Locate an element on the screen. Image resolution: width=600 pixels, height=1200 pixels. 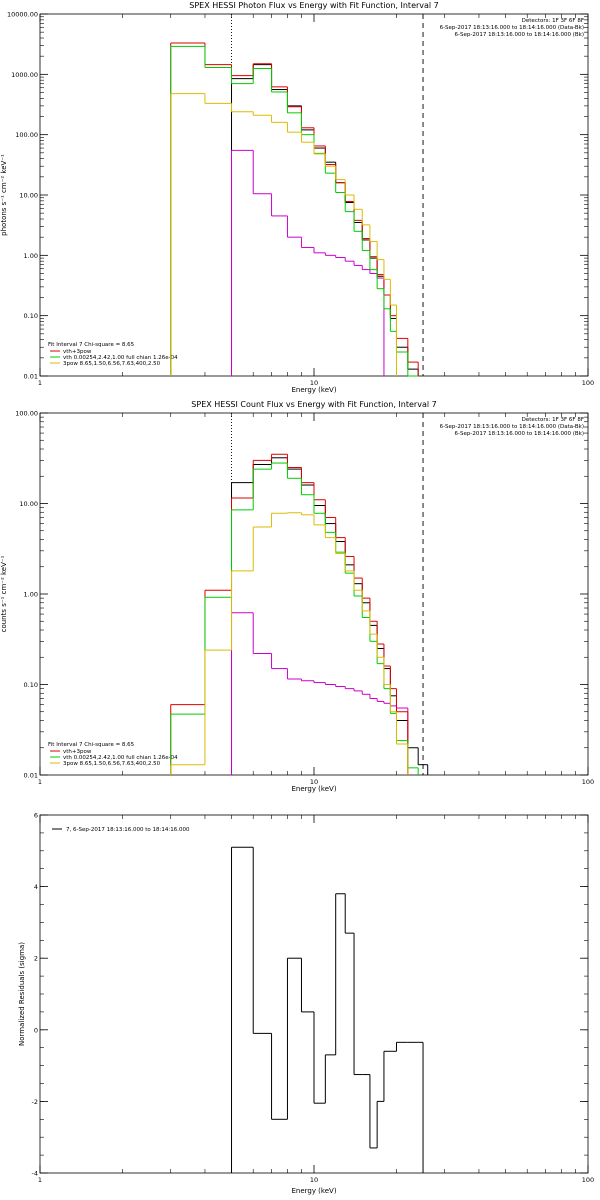
count-ytick-label: 0.01 is located at coordinates (31, 776).